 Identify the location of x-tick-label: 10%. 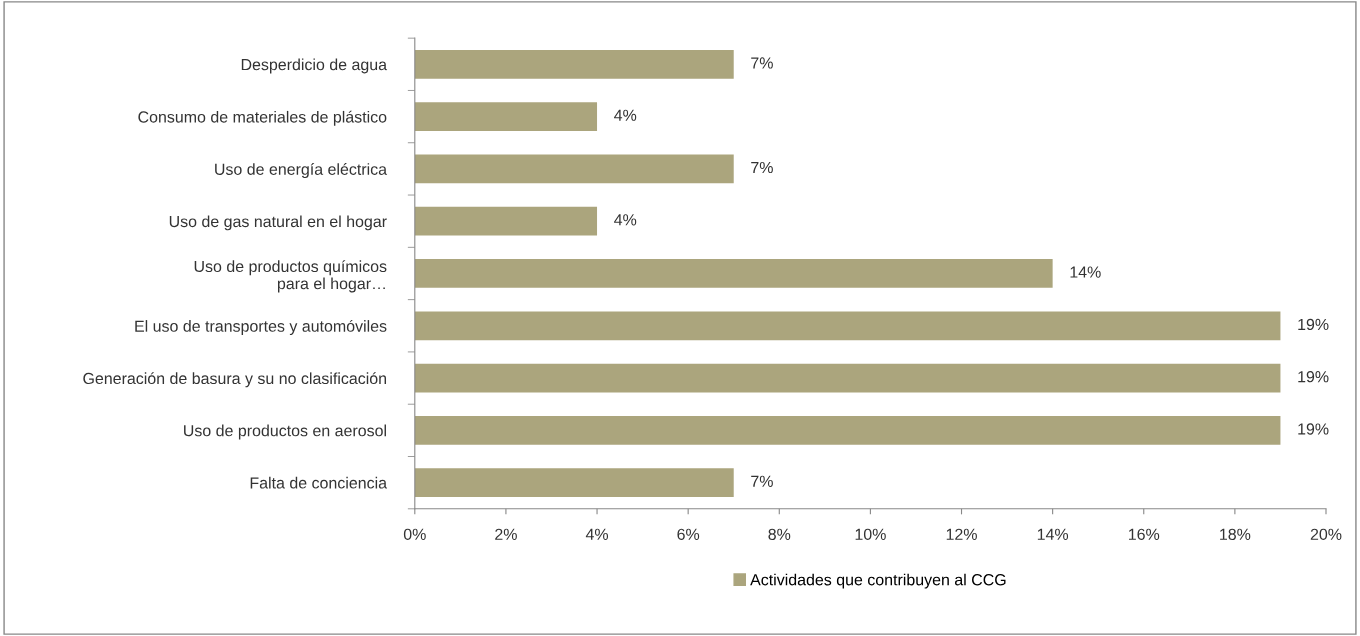
(870, 534).